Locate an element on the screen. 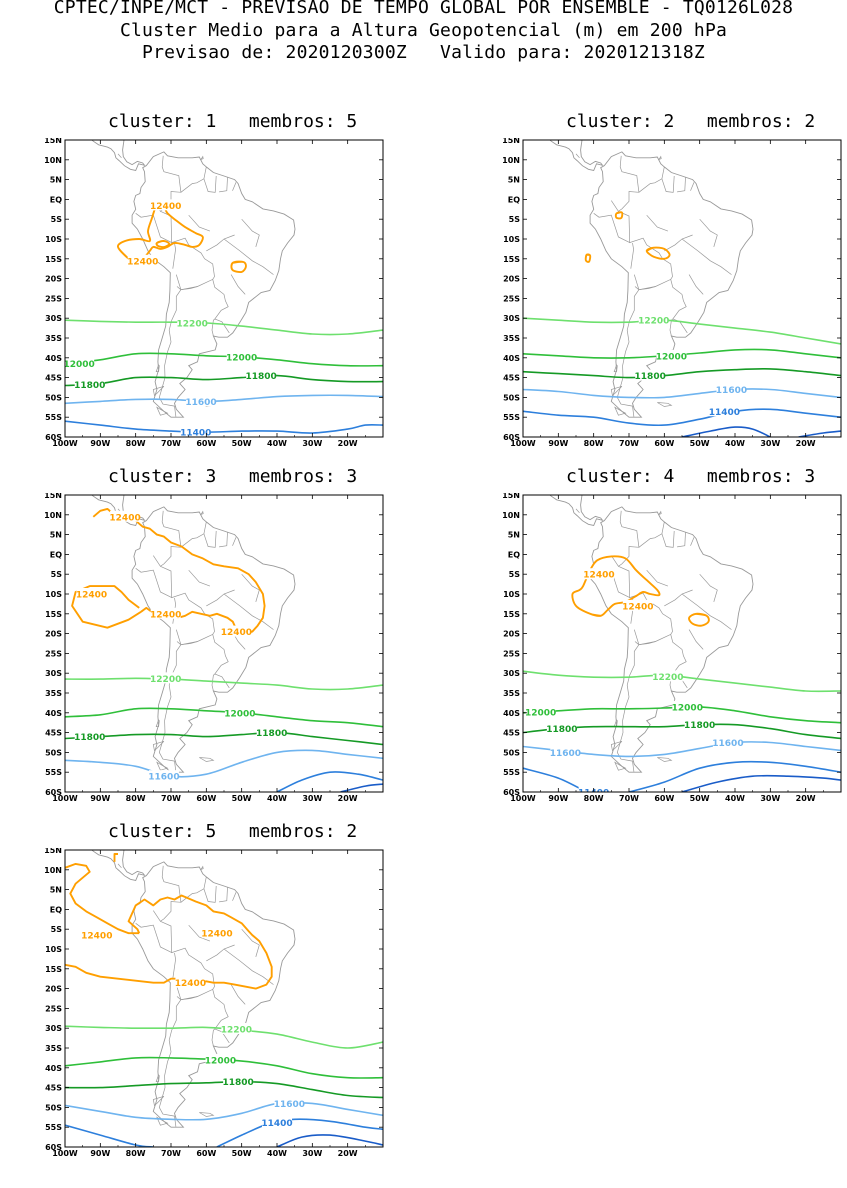 Image resolution: width=847 pixels, height=1188 pixels. lat-label: 5N is located at coordinates (514, 535).